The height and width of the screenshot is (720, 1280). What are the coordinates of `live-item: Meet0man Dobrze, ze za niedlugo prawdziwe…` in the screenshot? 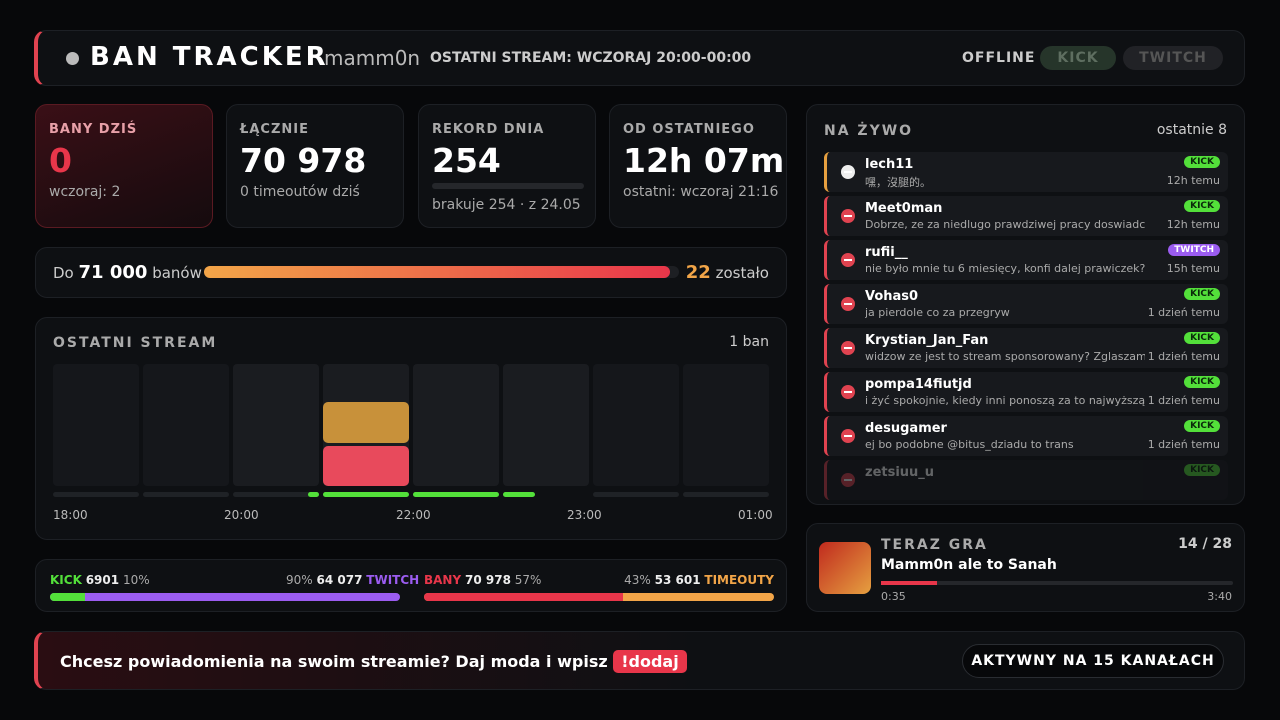 It's located at (1026, 216).